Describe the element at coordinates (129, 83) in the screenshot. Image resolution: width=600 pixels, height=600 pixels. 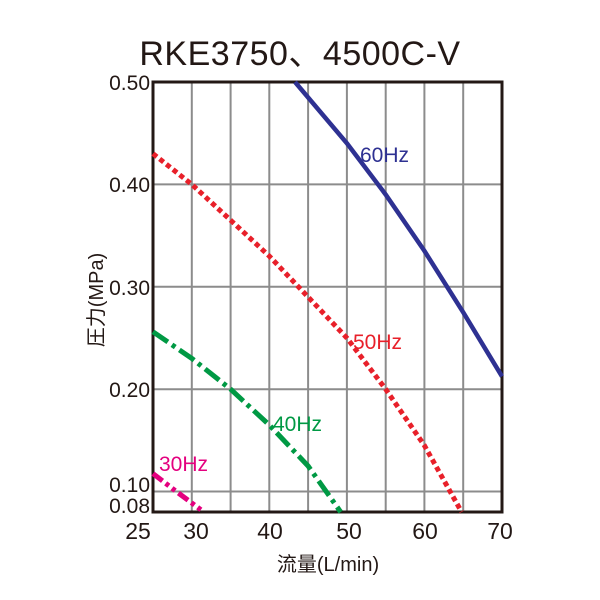
I see `y-tick: 0.50` at that location.